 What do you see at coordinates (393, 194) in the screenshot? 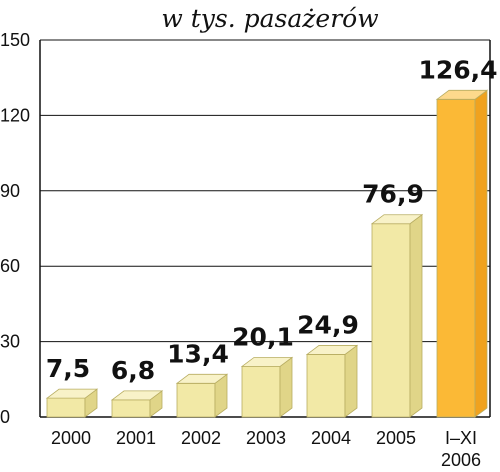
I see `data-label: 76,9` at bounding box center [393, 194].